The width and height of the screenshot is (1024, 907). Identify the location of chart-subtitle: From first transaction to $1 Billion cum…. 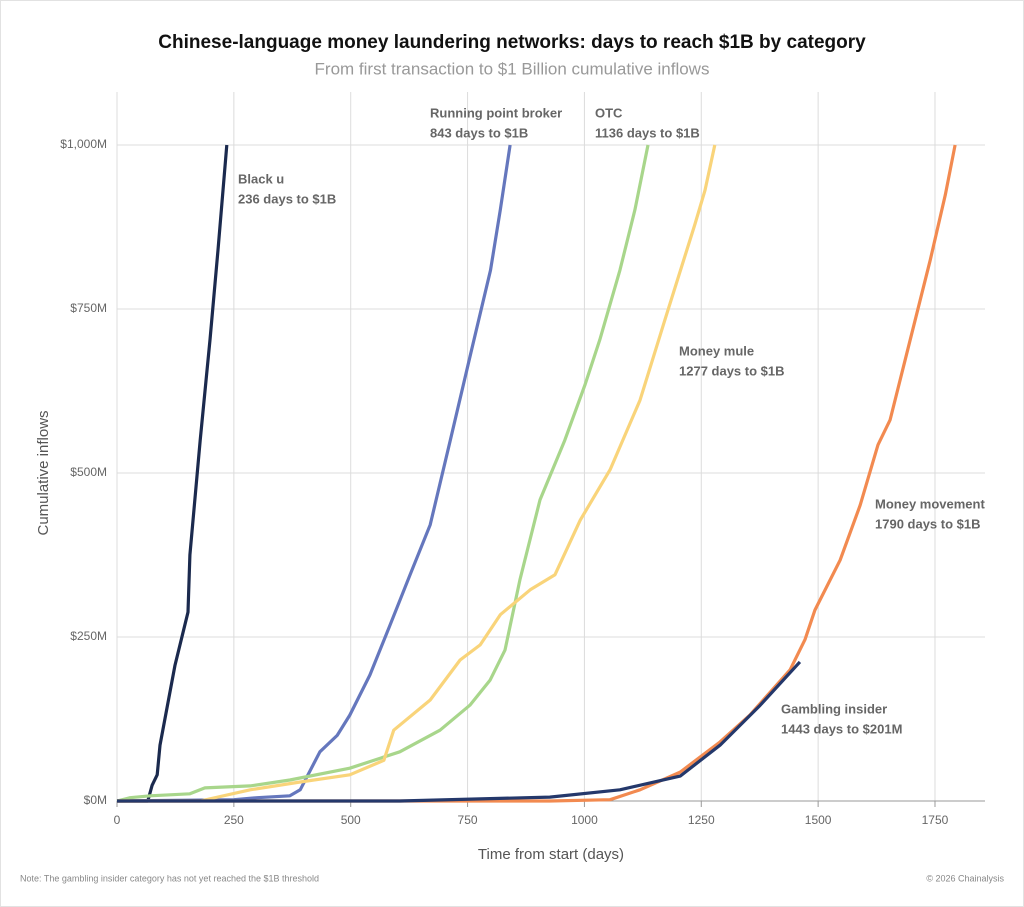
(512, 68).